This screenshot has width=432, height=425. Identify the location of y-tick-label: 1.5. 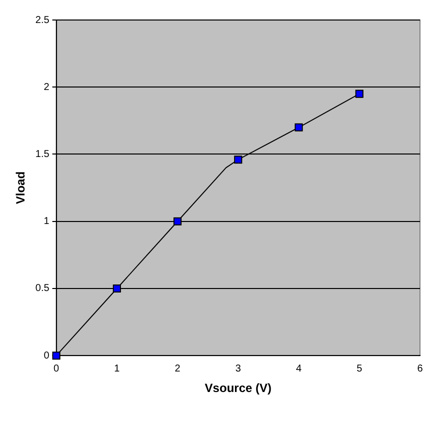
(42, 154).